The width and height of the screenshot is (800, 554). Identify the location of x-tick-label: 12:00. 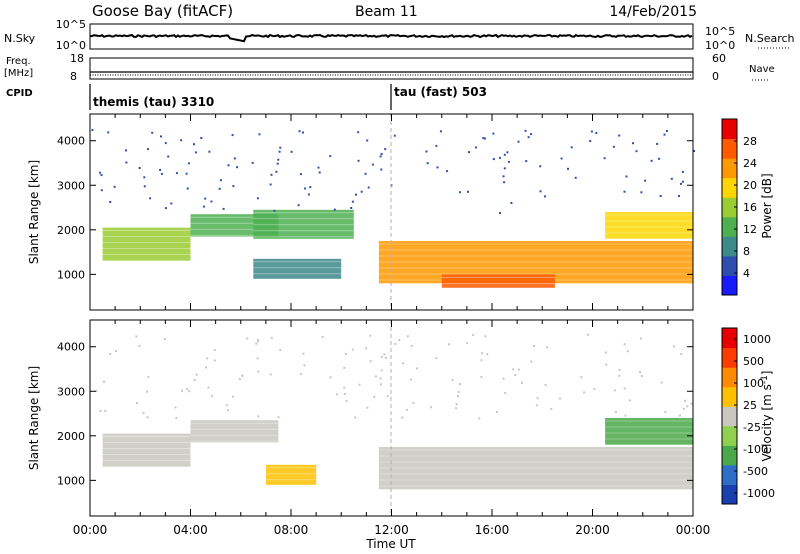
(391, 530).